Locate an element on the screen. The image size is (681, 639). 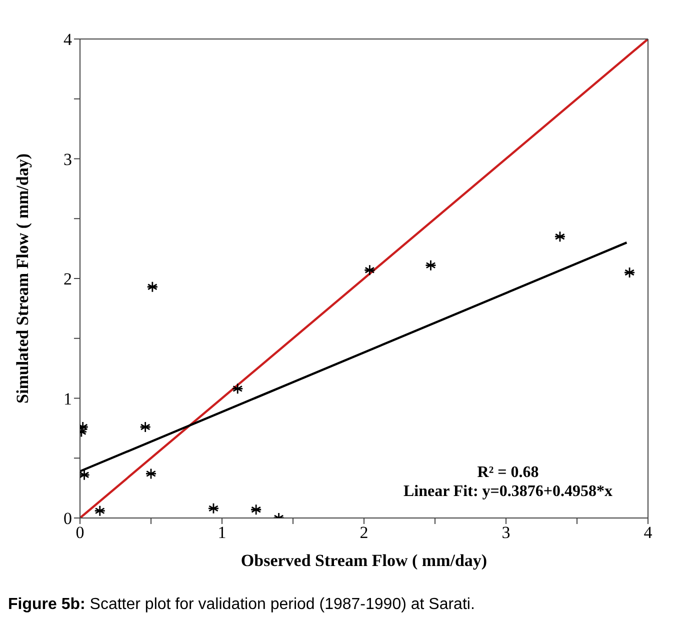
y-tick-label: 0 is located at coordinates (68, 518).